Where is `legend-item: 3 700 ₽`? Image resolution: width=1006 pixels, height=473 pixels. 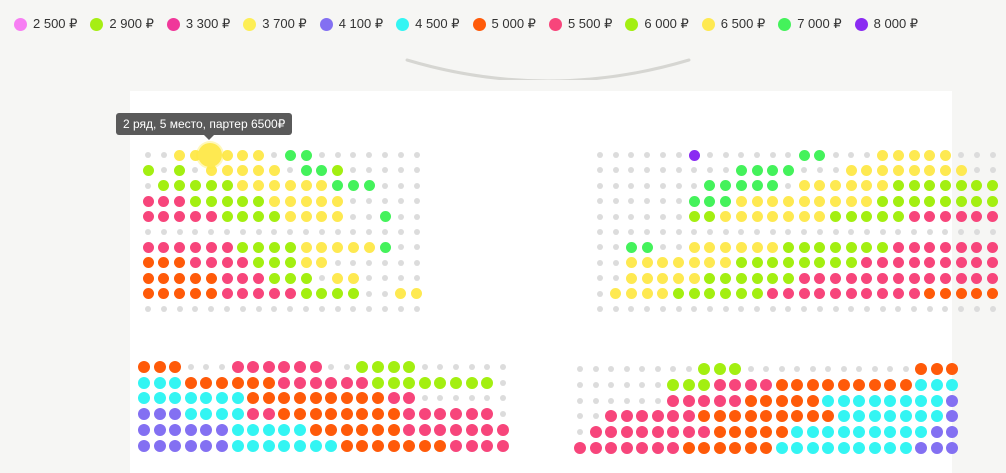
legend-item: 3 700 ₽ is located at coordinates (275, 24).